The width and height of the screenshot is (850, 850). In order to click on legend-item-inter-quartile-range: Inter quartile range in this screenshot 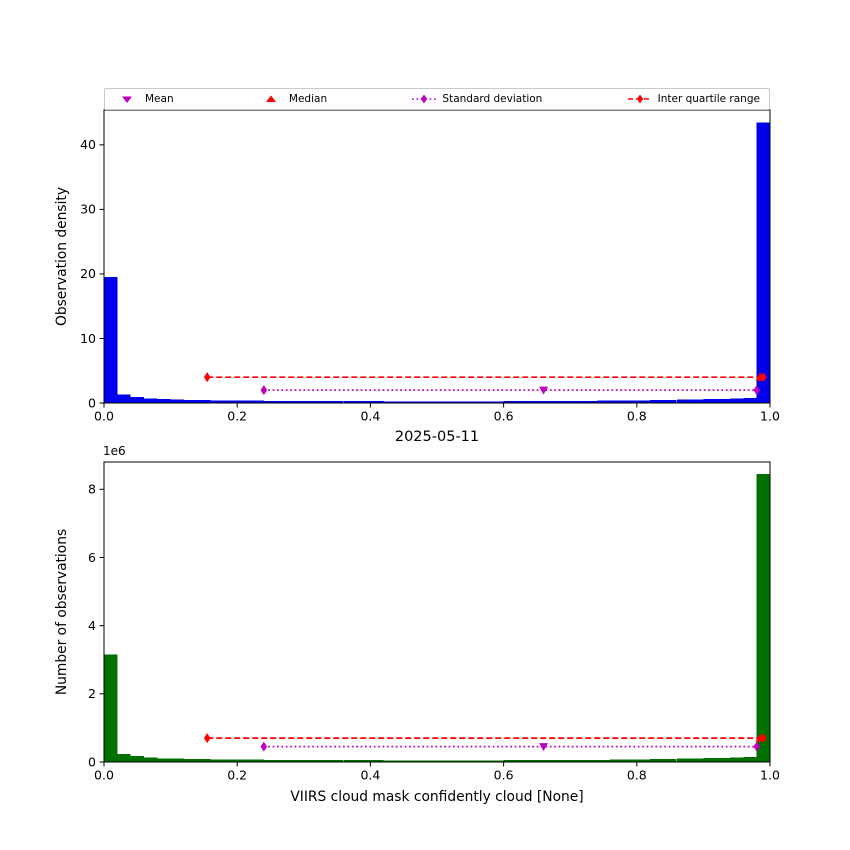, I will do `click(693, 99)`.